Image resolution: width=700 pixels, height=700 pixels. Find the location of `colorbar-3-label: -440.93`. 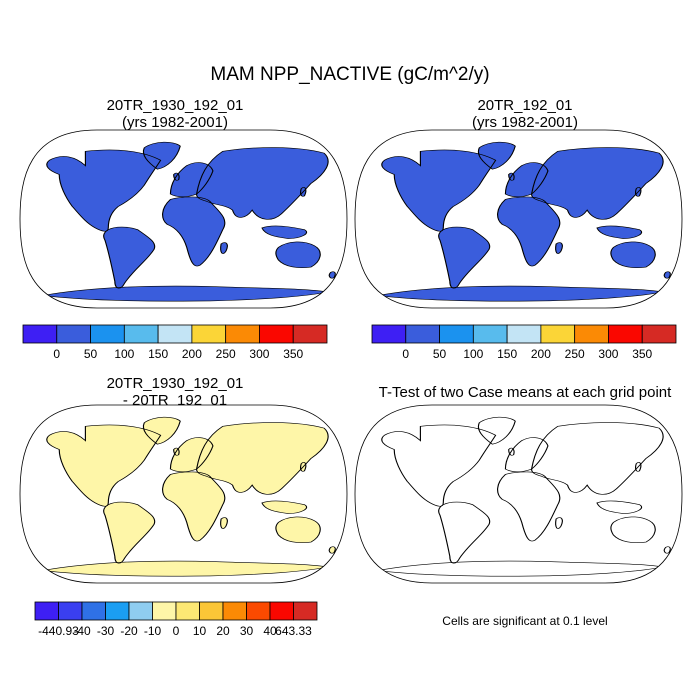

colorbar-3-label: -440.93 is located at coordinates (58, 631).